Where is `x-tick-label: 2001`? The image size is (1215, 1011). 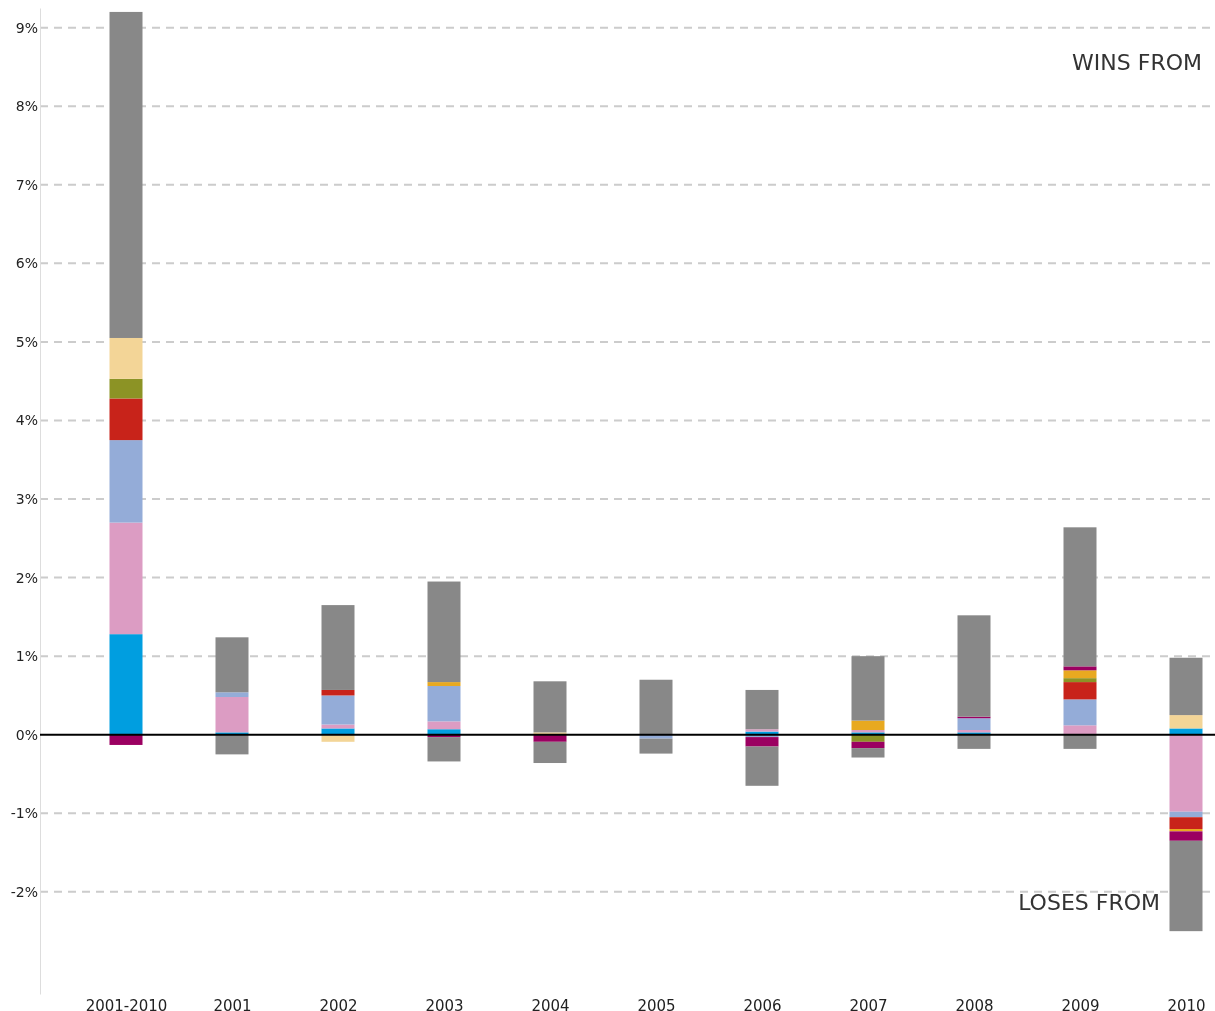 x-tick-label: 2001 is located at coordinates (232, 1003).